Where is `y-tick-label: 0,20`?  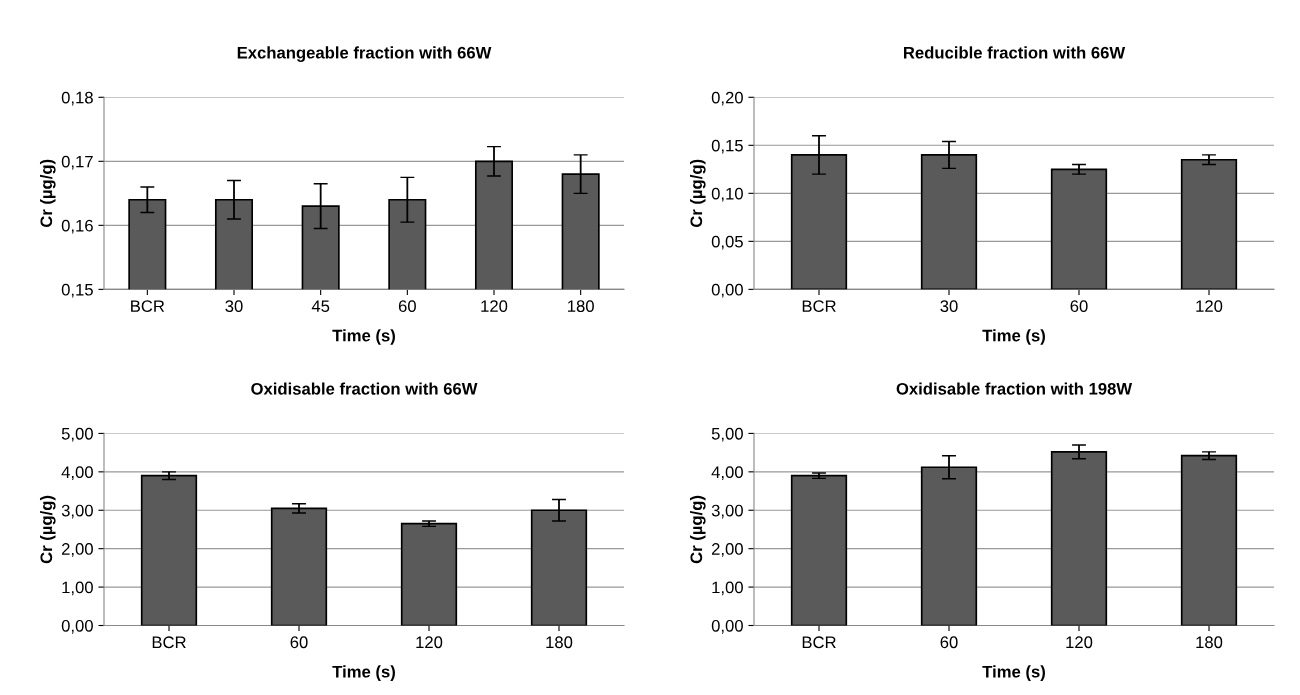
y-tick-label: 0,20 is located at coordinates (727, 98).